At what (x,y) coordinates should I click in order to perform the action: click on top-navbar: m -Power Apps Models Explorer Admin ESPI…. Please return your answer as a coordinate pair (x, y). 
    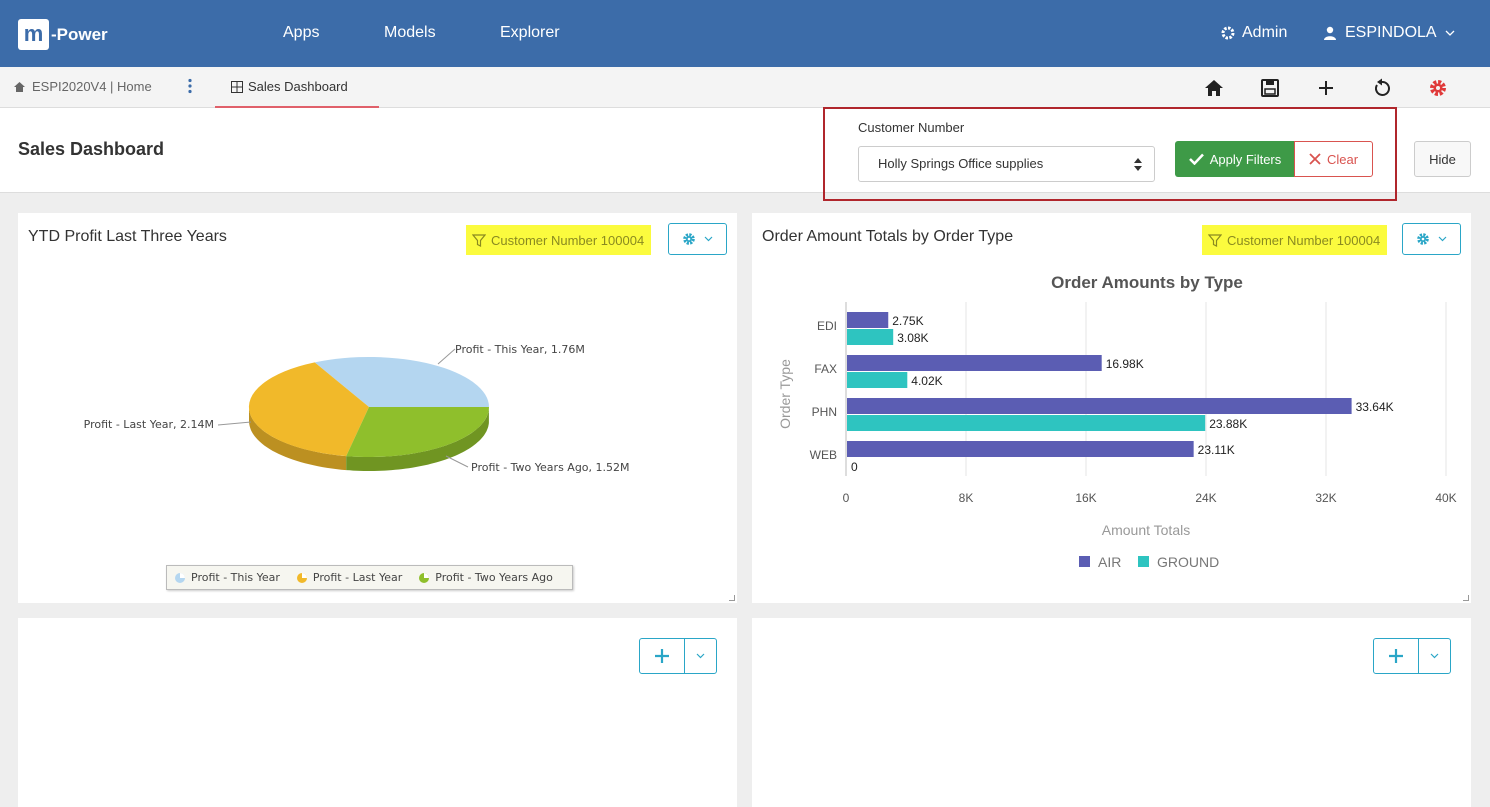
    Looking at the image, I should click on (745, 33).